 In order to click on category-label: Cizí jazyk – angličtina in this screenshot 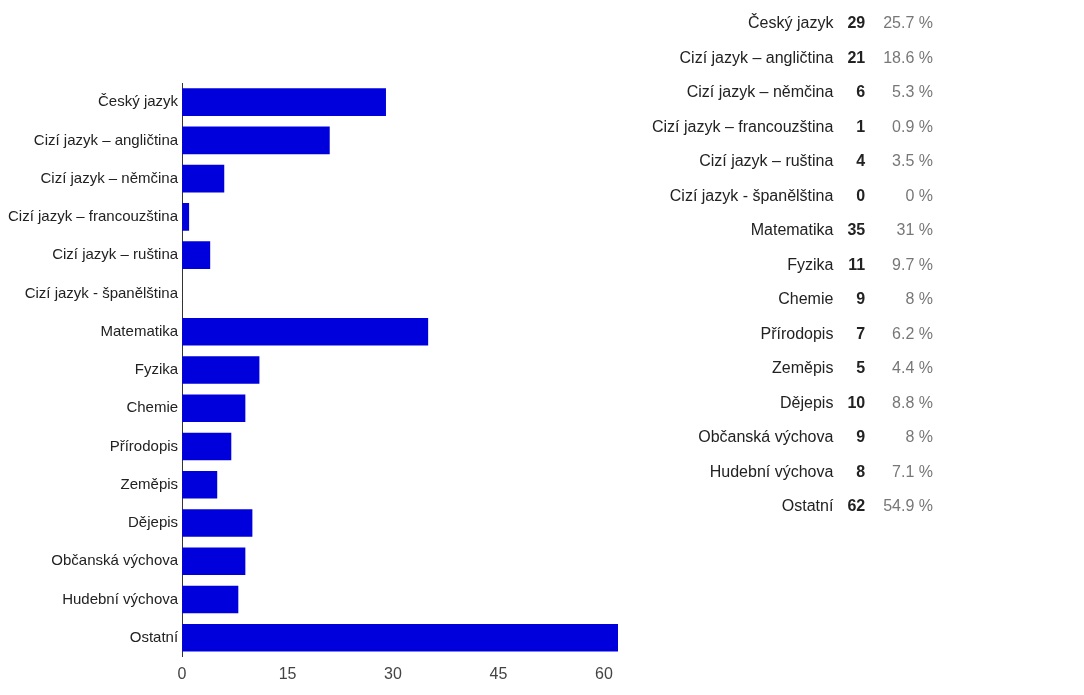, I will do `click(756, 57)`.